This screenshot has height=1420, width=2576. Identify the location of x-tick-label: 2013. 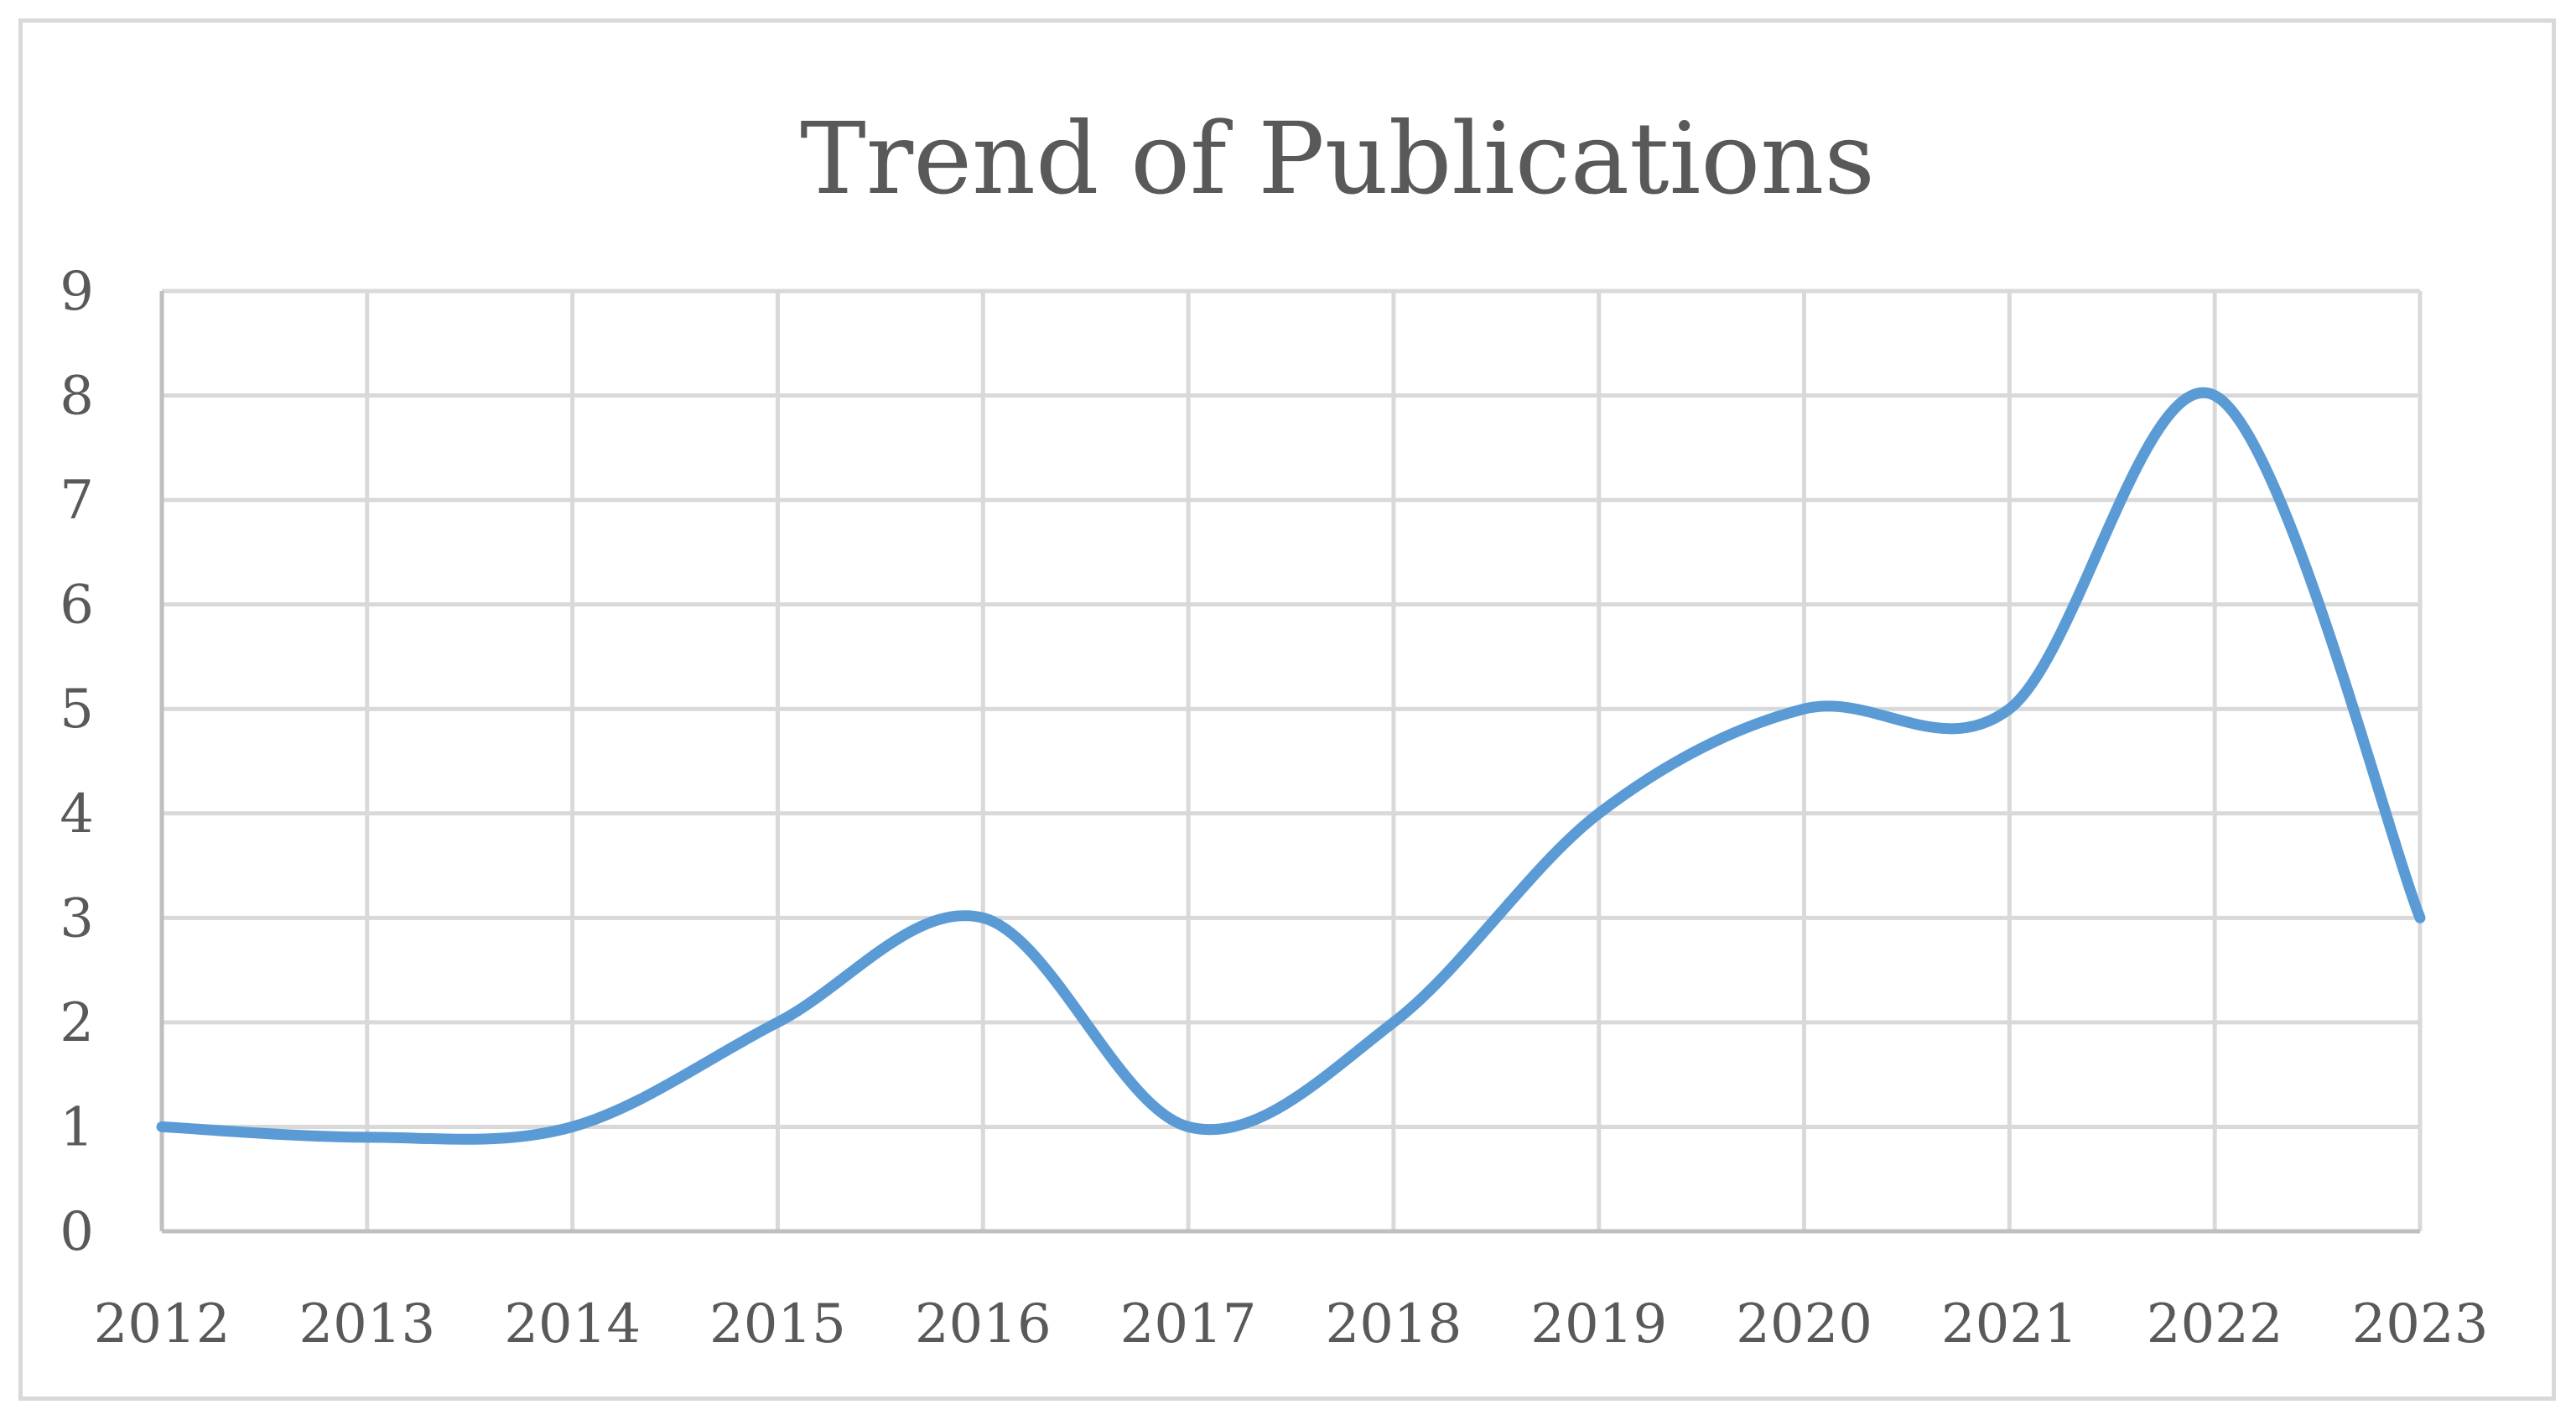
(367, 1324).